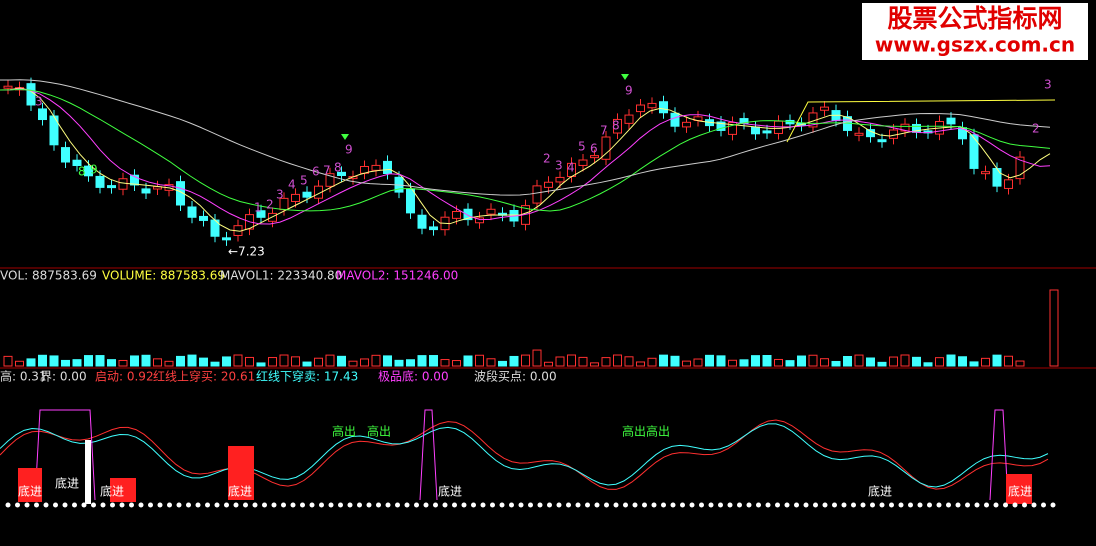  Describe the element at coordinates (281, 276) in the screenshot. I see `legend-item: MAVOL1: 223340.80` at that location.